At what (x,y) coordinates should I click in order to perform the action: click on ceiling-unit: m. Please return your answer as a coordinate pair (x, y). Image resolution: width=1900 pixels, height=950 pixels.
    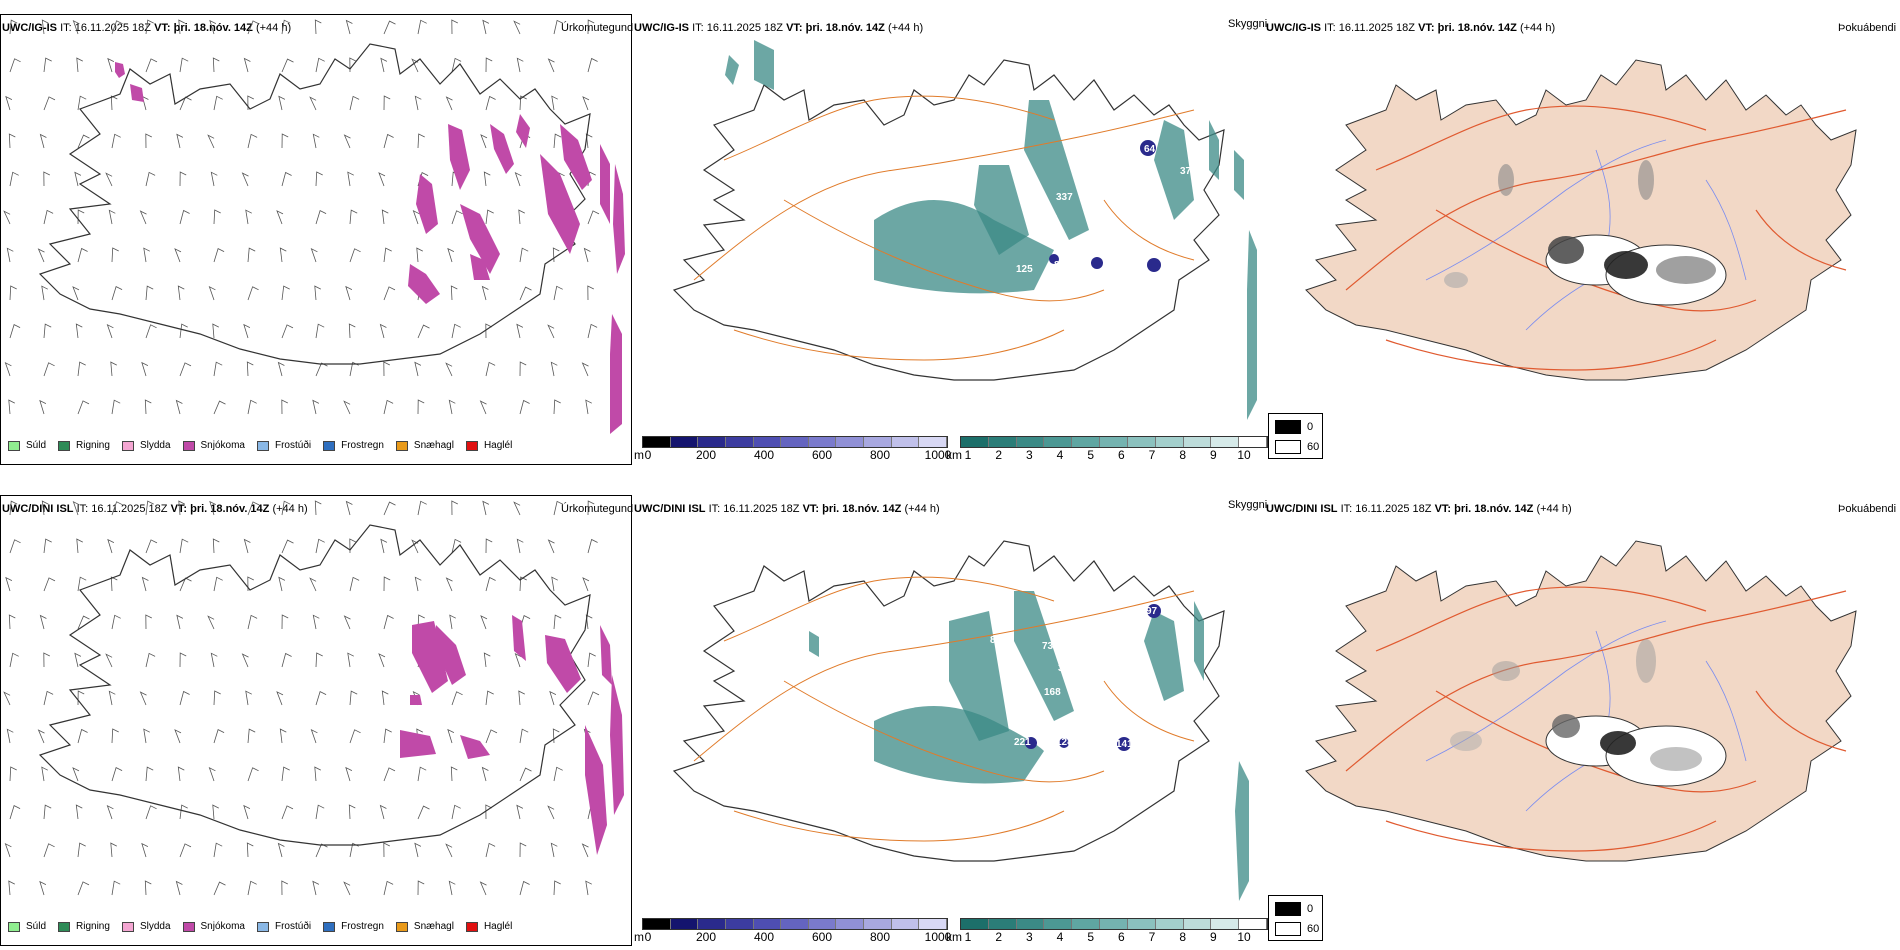
    Looking at the image, I should click on (639, 455).